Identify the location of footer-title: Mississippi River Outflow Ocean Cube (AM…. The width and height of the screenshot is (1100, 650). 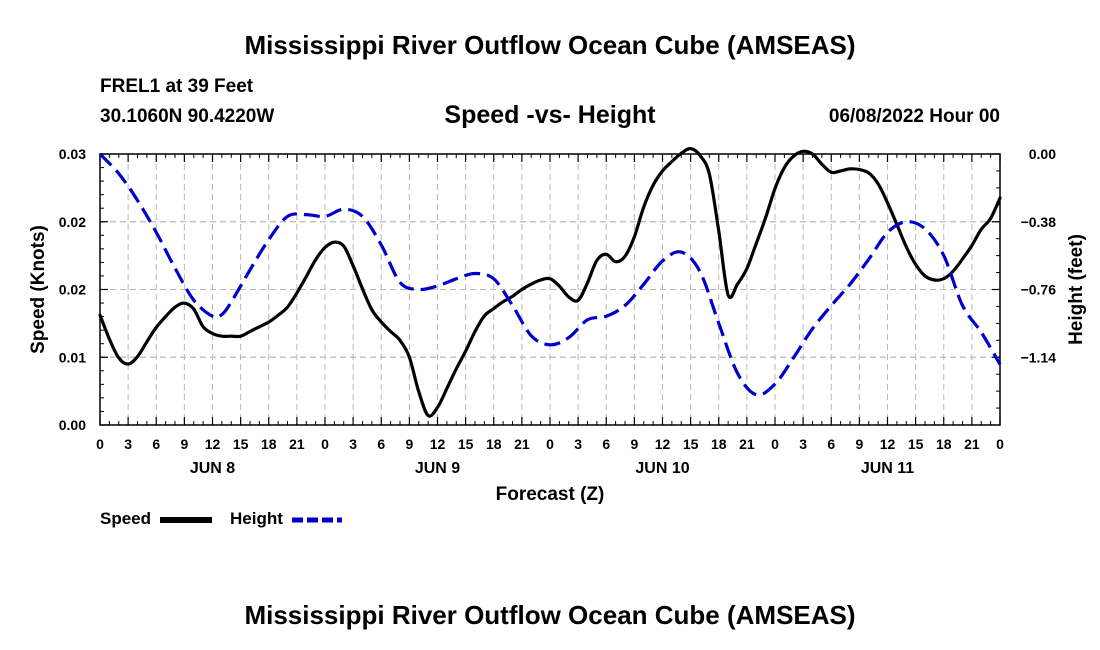
(550, 615).